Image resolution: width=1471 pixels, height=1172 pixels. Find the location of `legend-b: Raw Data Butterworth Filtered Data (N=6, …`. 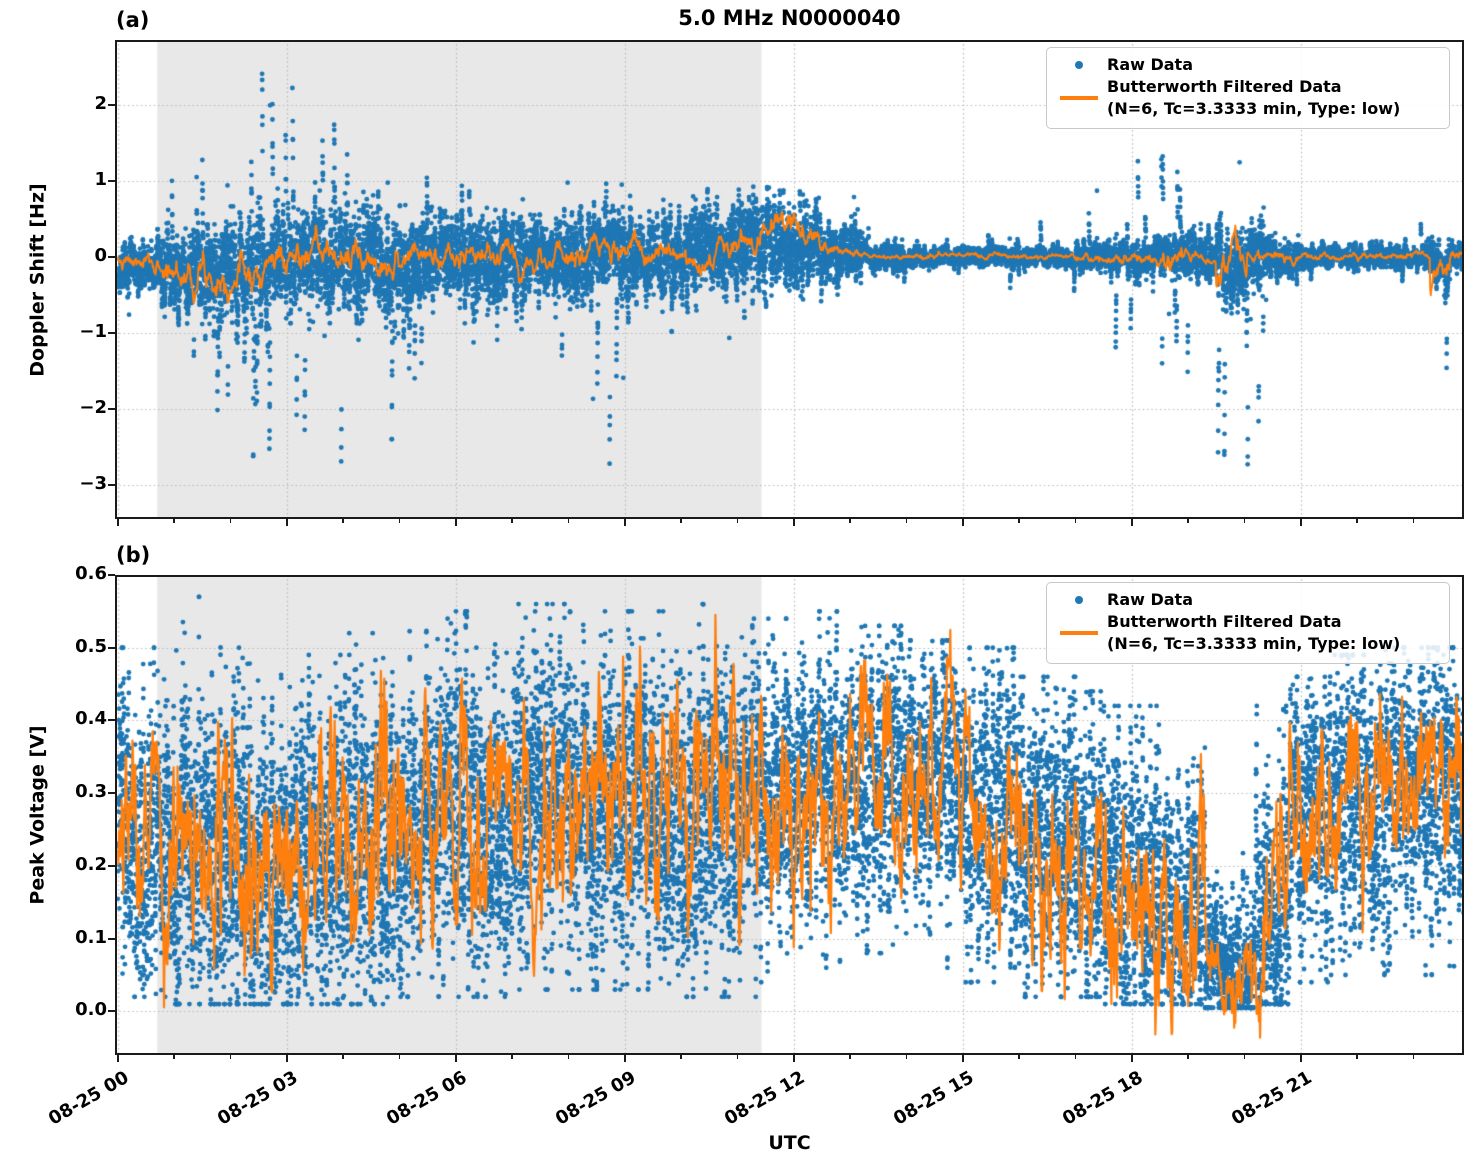

legend-b: Raw Data Butterworth Filtered Data (N=6, … is located at coordinates (1248, 623).